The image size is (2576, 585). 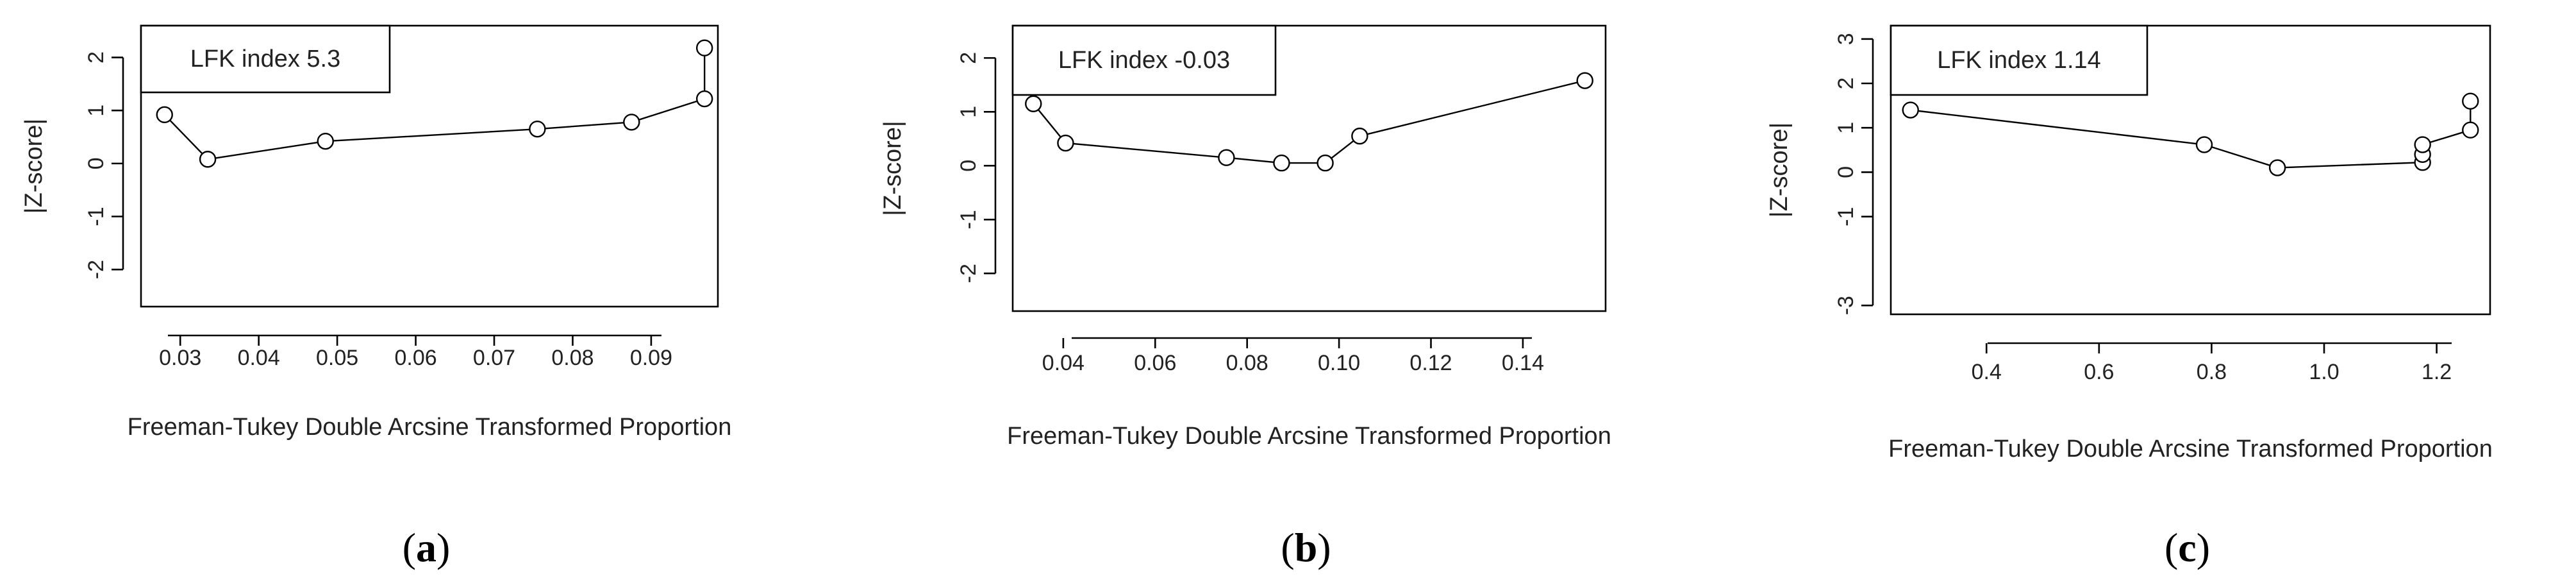 What do you see at coordinates (2212, 372) in the screenshot?
I see `x-tick-label: 0.8` at bounding box center [2212, 372].